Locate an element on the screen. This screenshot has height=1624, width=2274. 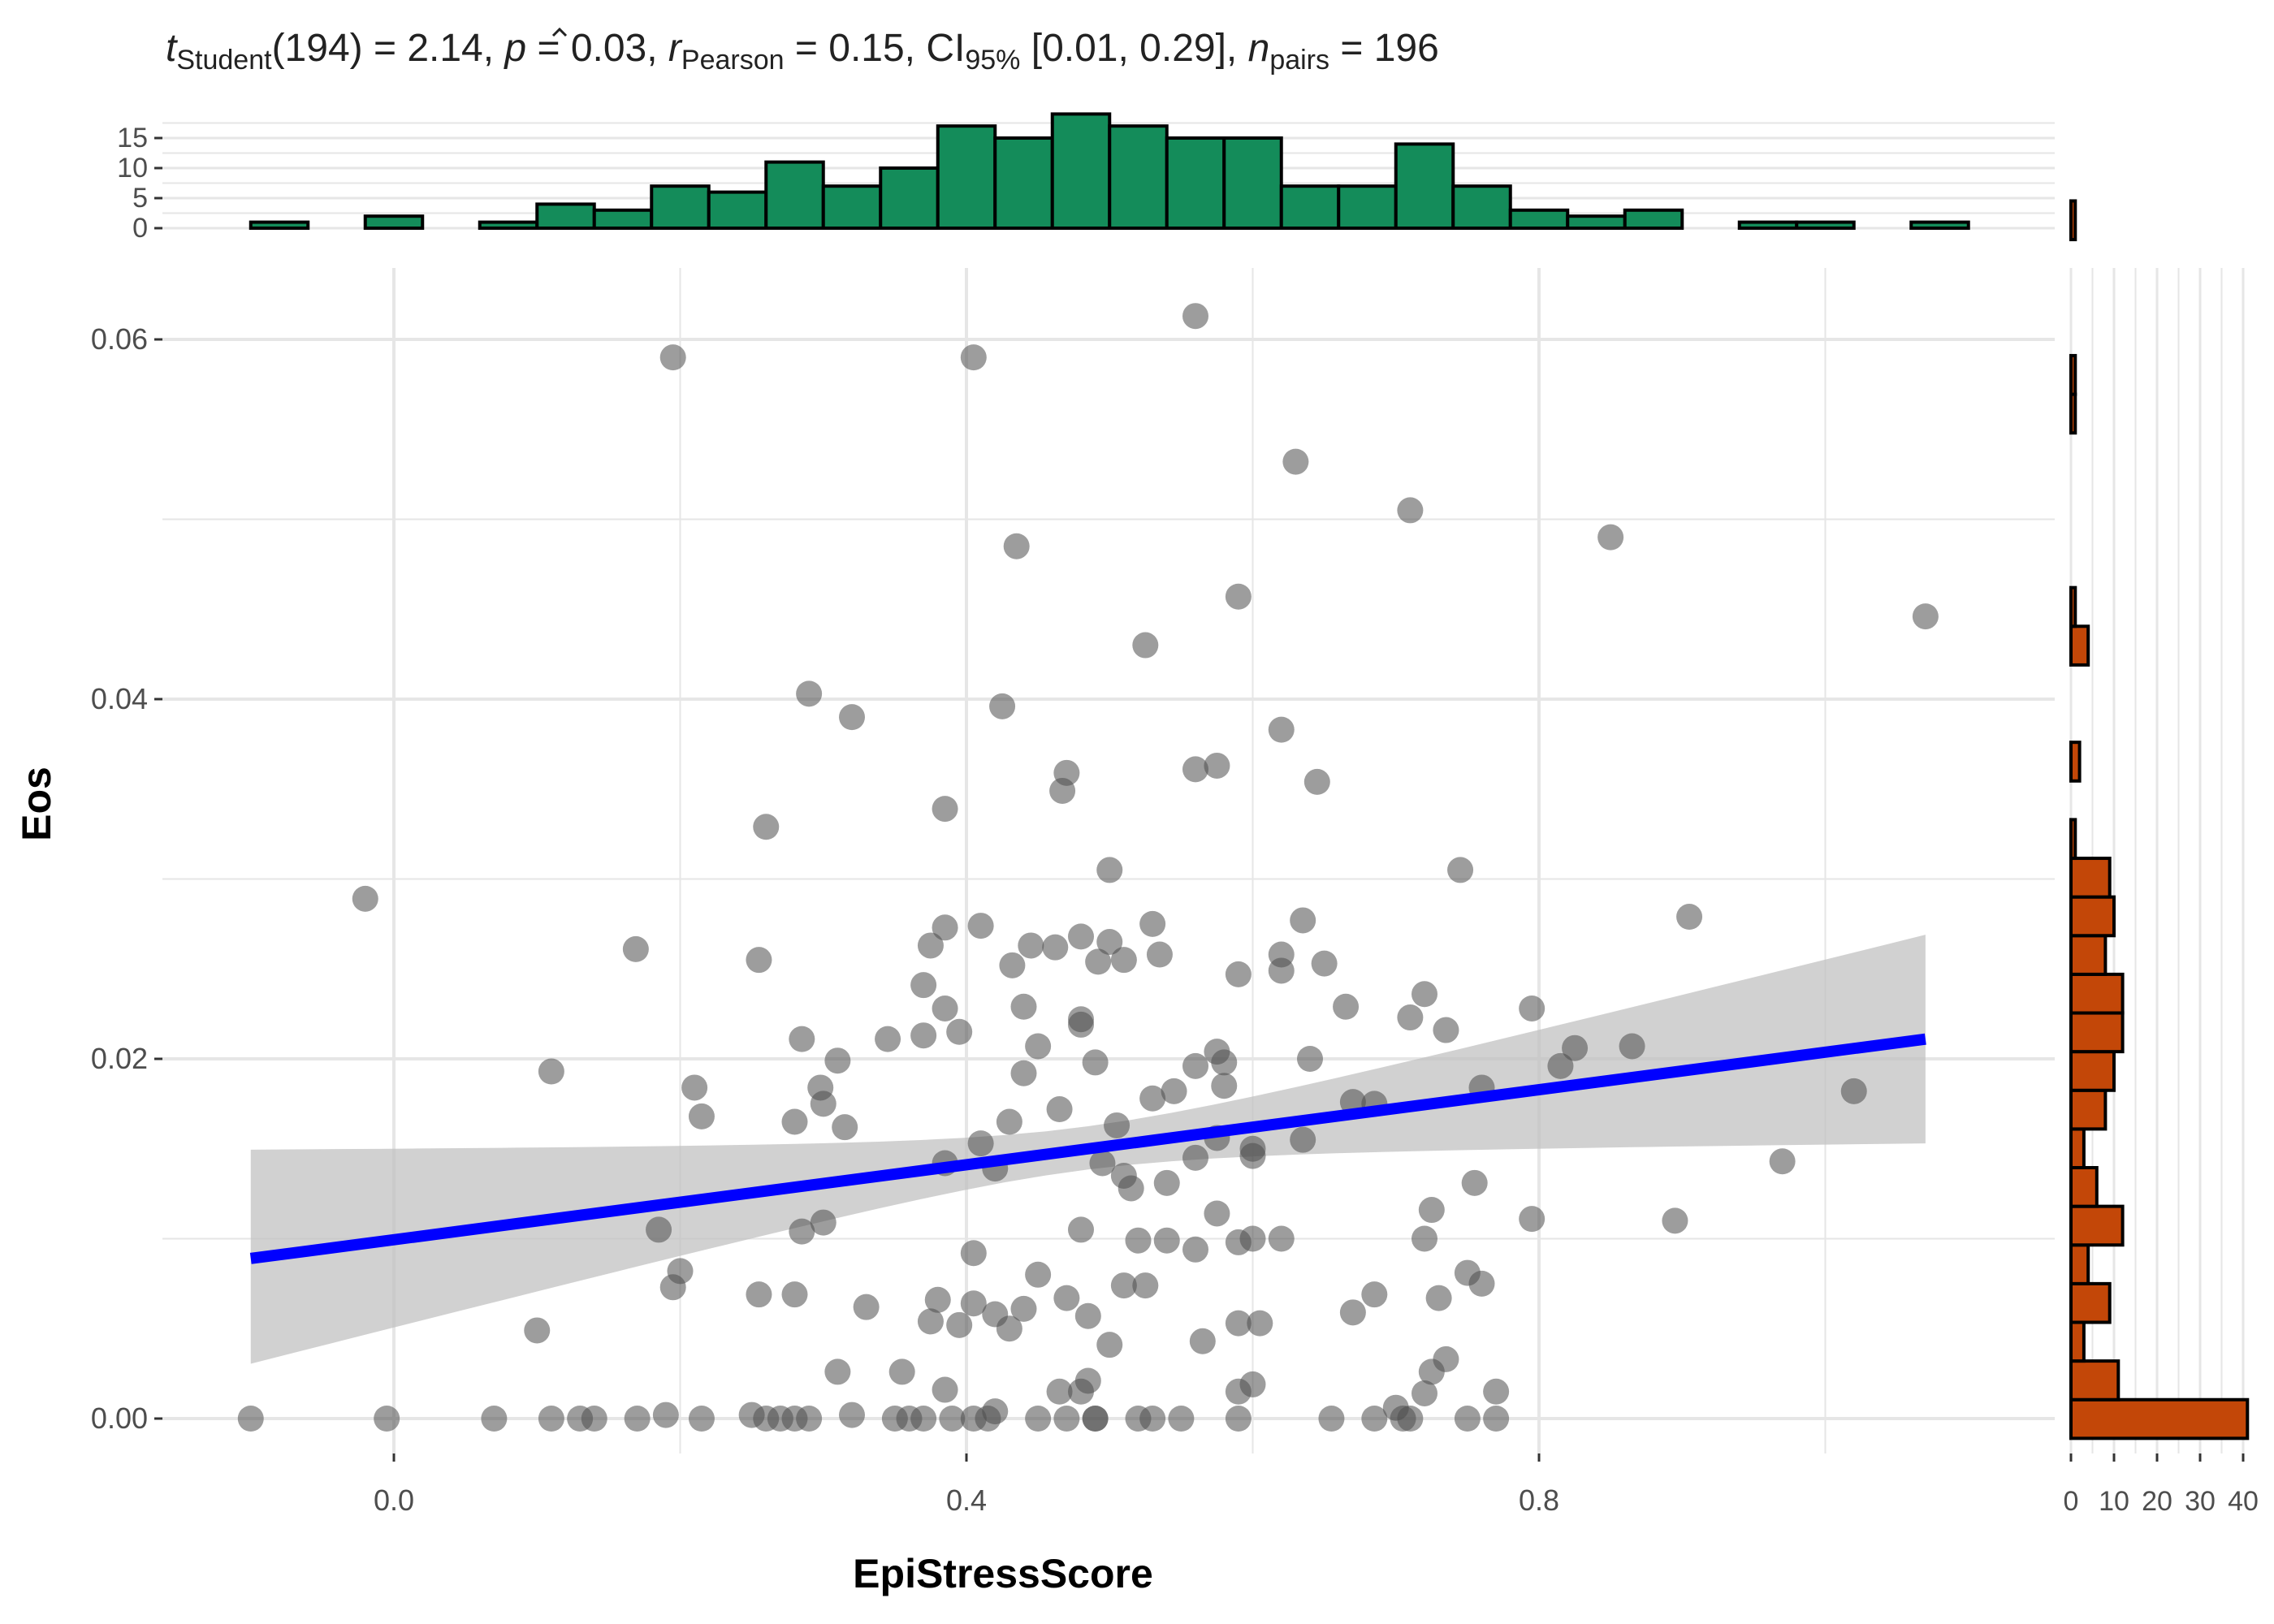
x-tick-label: 0.0 is located at coordinates (394, 1501).